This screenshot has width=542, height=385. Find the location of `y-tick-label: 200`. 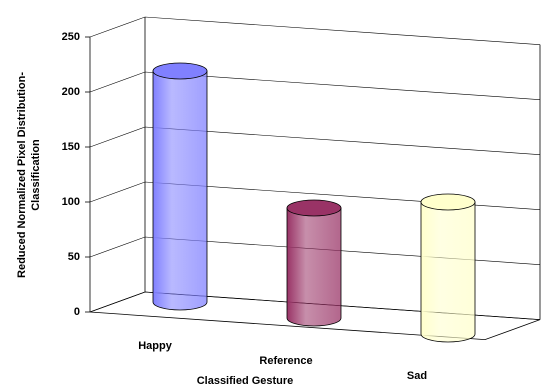

y-tick-label: 200 is located at coordinates (71, 92).